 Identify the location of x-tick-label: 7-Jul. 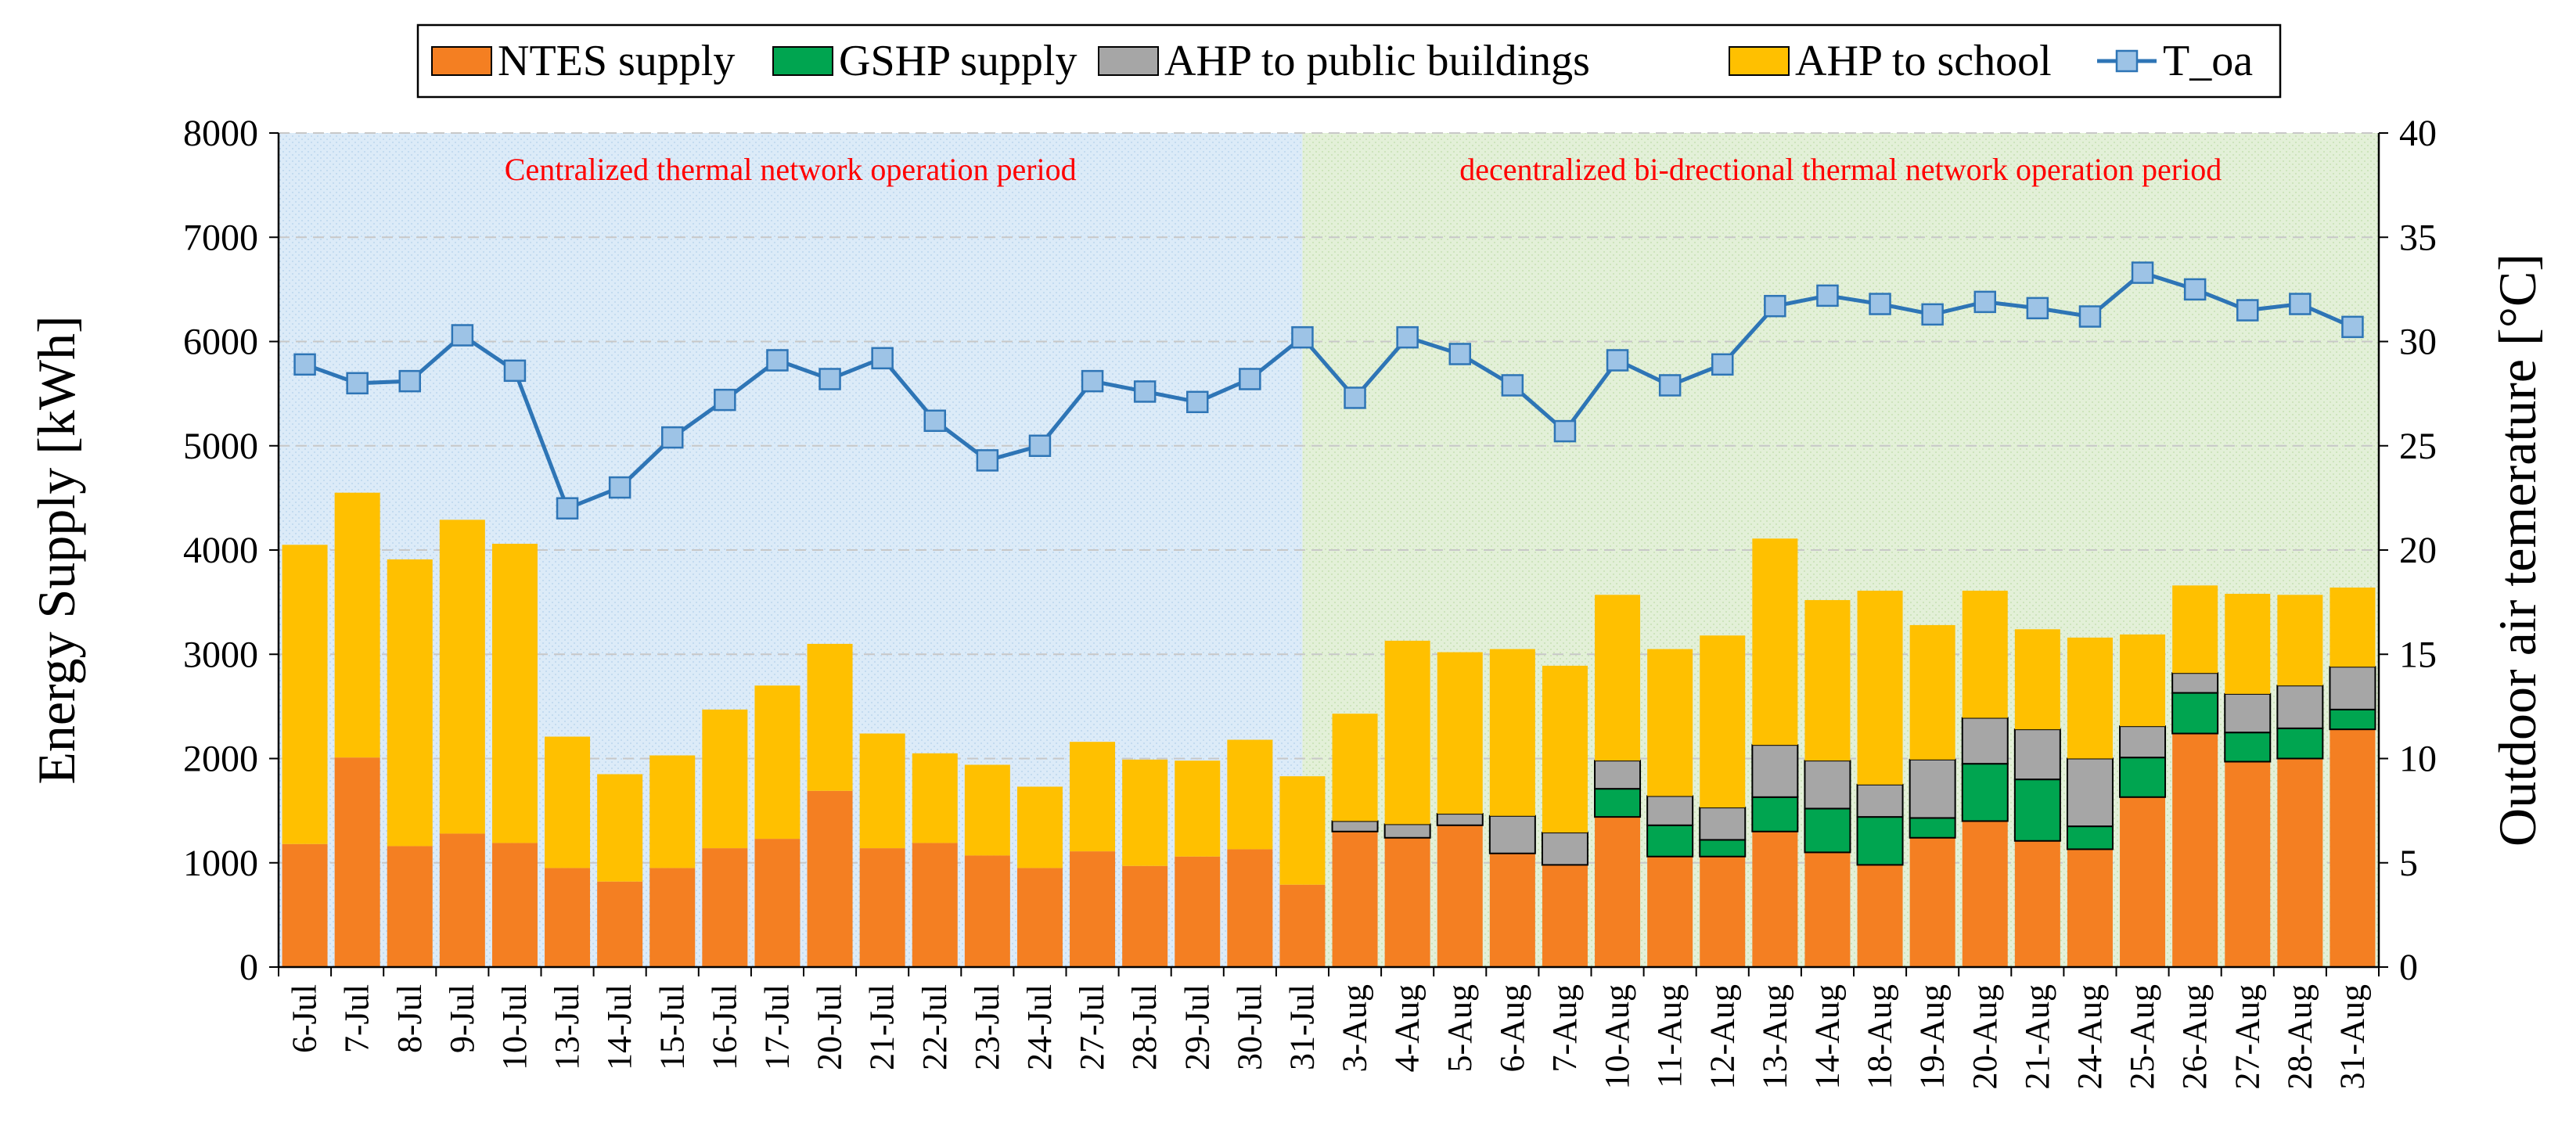
(357, 1019).